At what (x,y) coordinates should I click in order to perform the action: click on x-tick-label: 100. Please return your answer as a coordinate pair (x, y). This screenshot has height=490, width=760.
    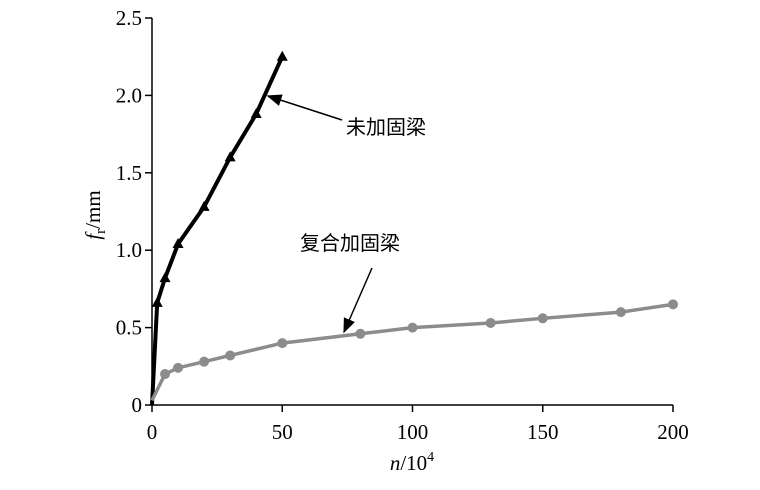
    Looking at the image, I should click on (413, 432).